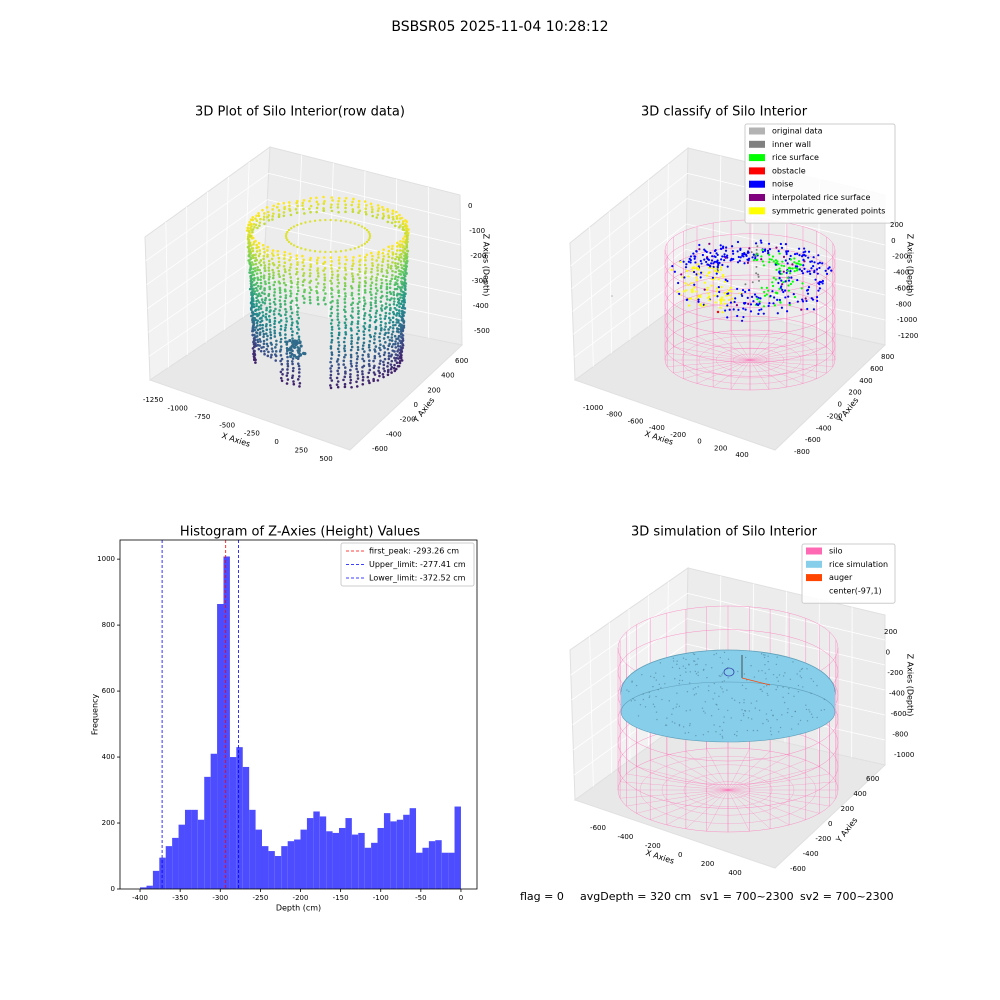 Image resolution: width=1000 pixels, height=1000 pixels. I want to click on pane-grid, so click(364, 196).